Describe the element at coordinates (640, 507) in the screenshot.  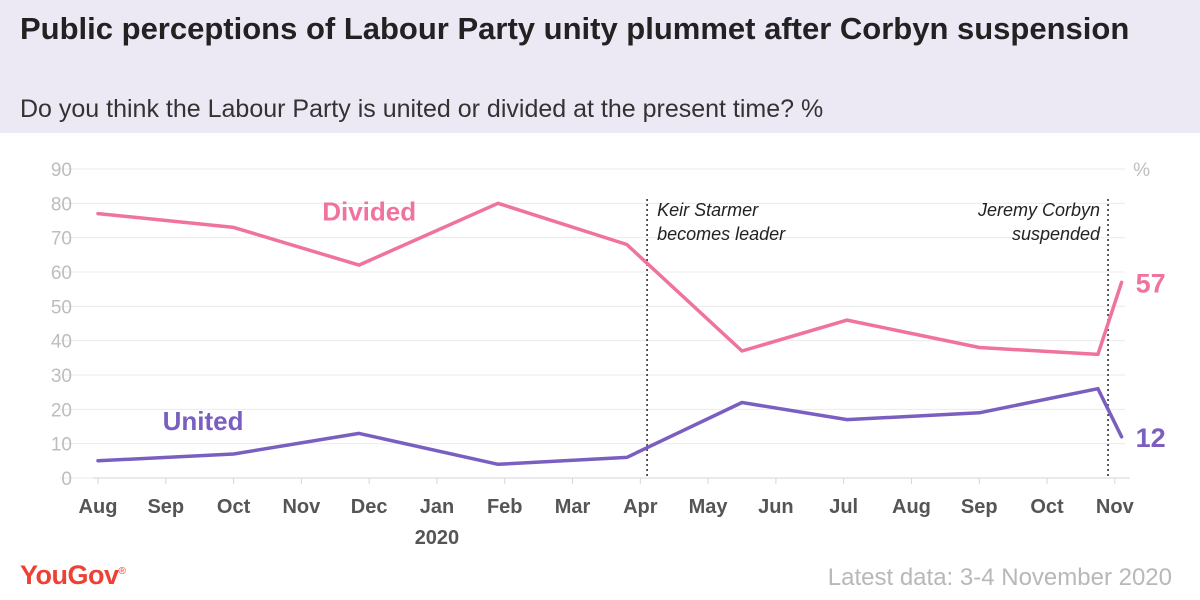
I see `x-tick-label: Apr` at that location.